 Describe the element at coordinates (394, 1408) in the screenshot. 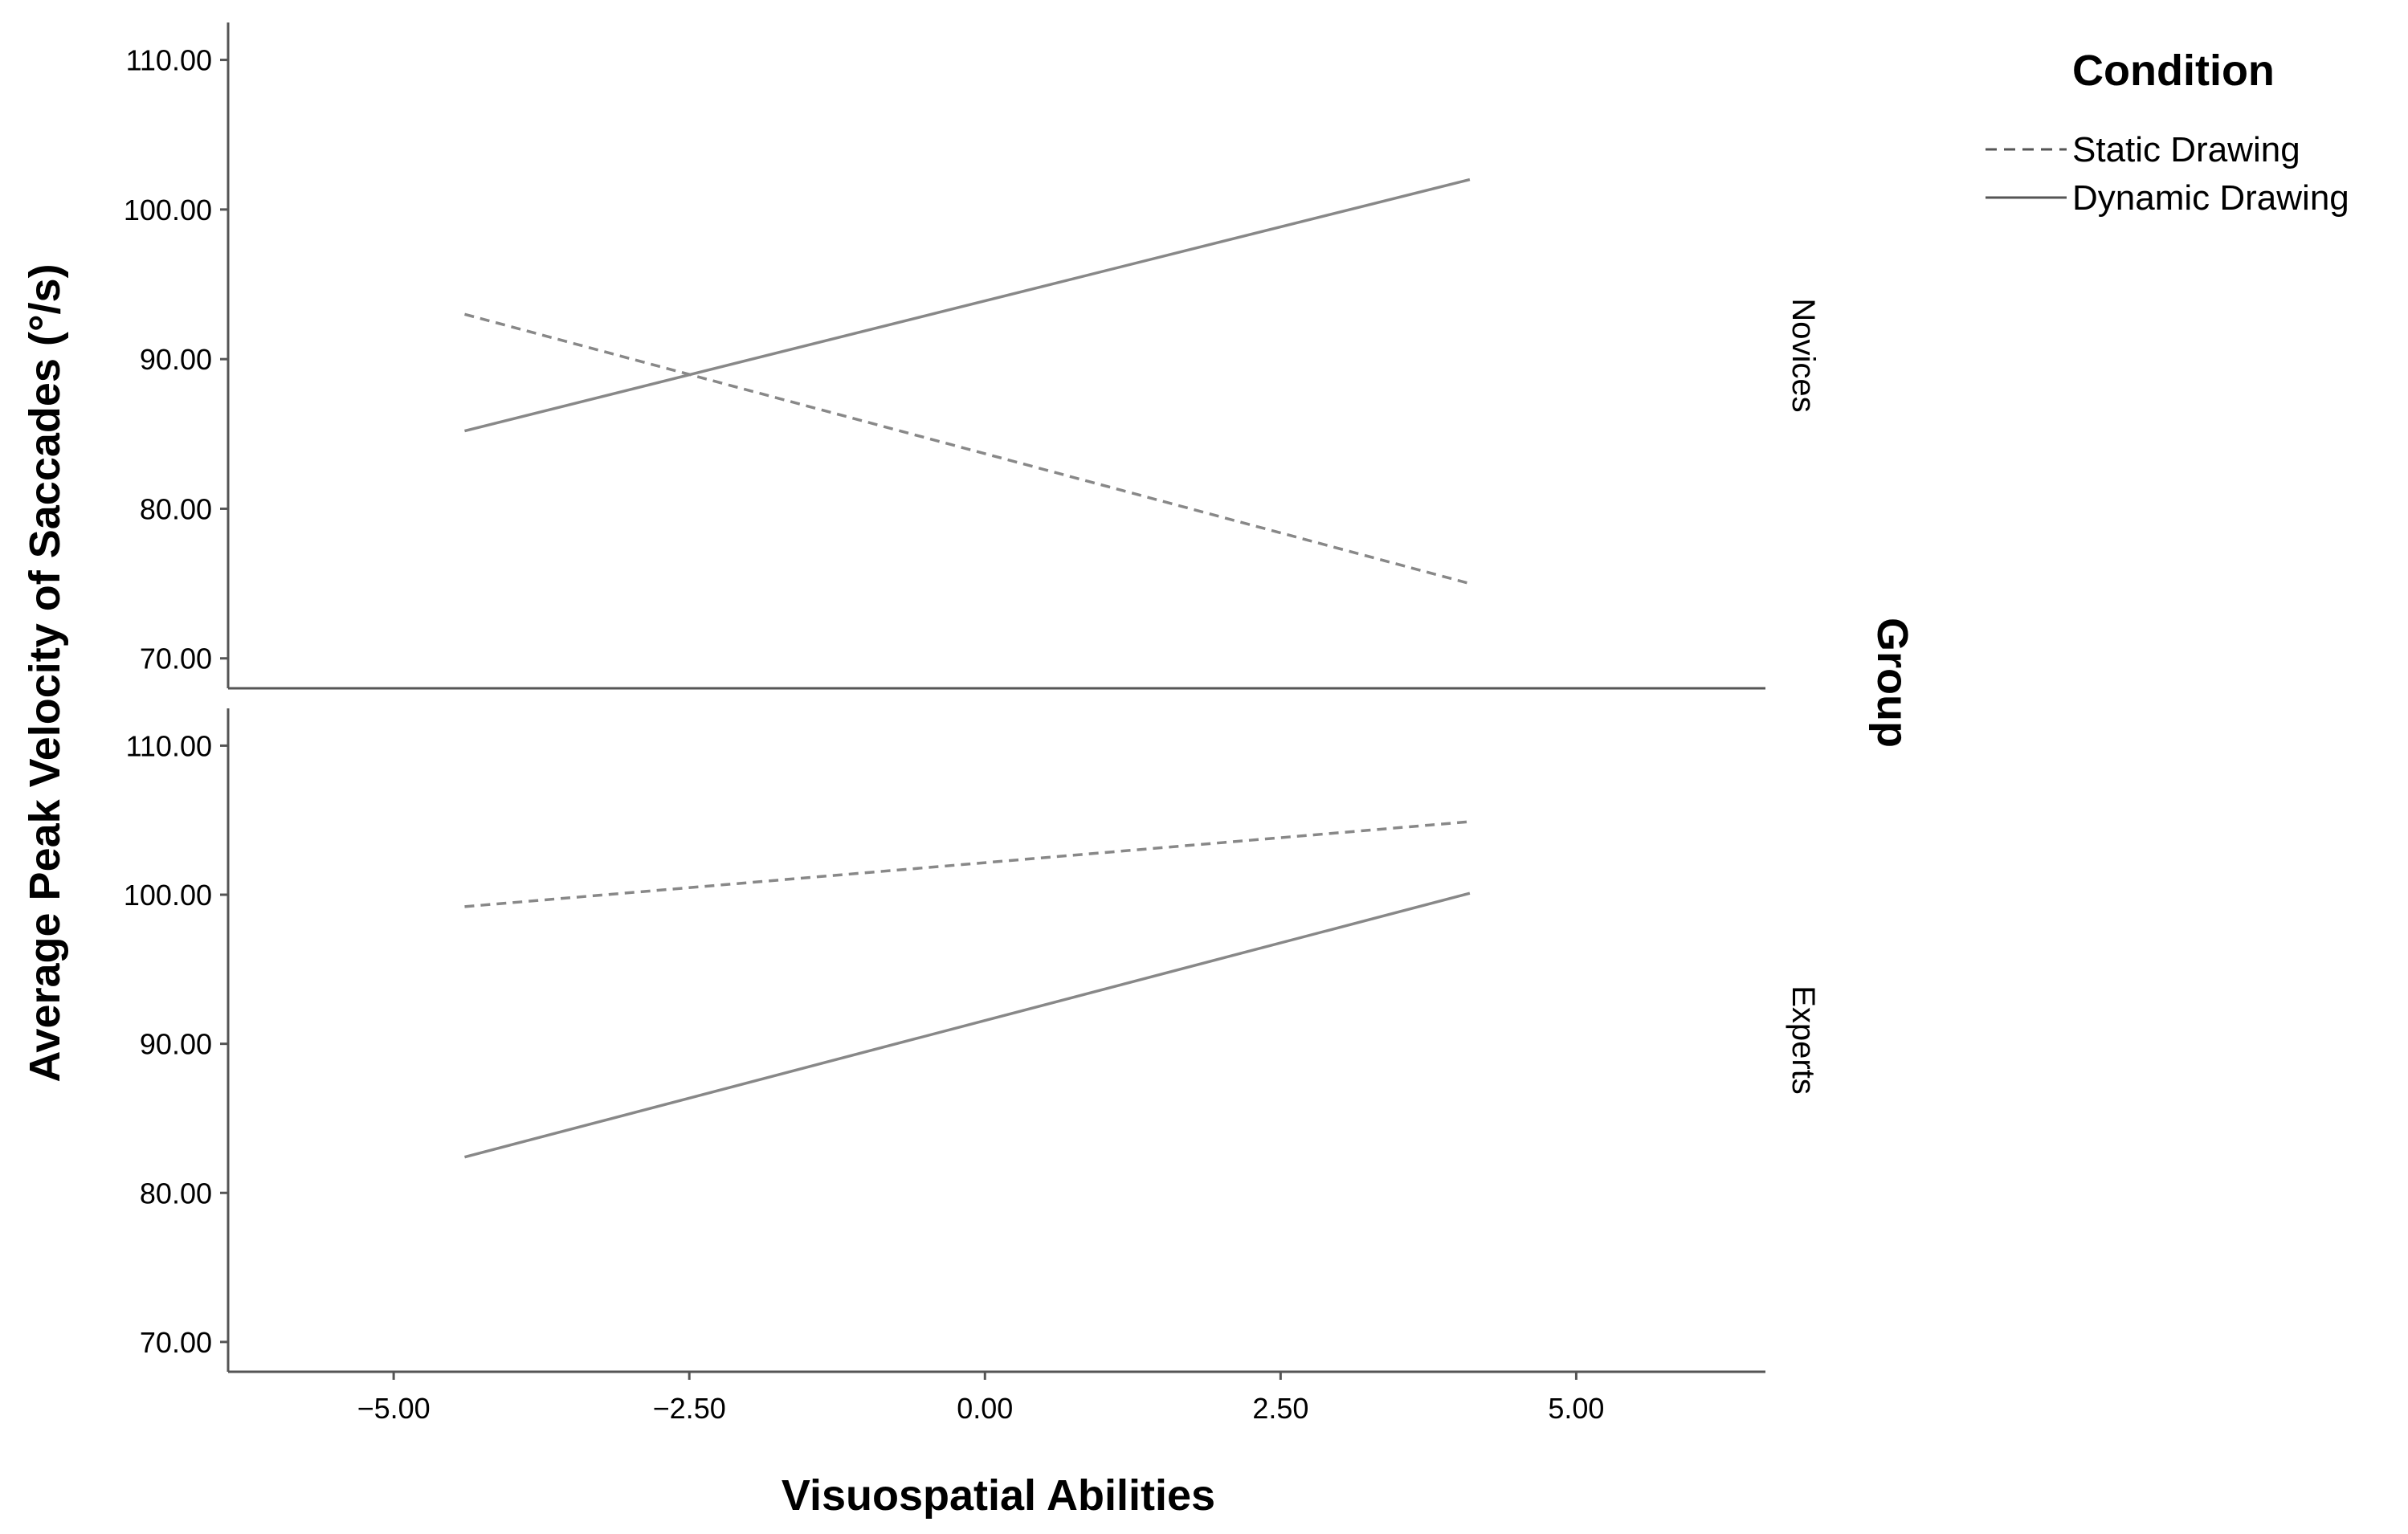

I see `x-tick-label: −5.00` at that location.